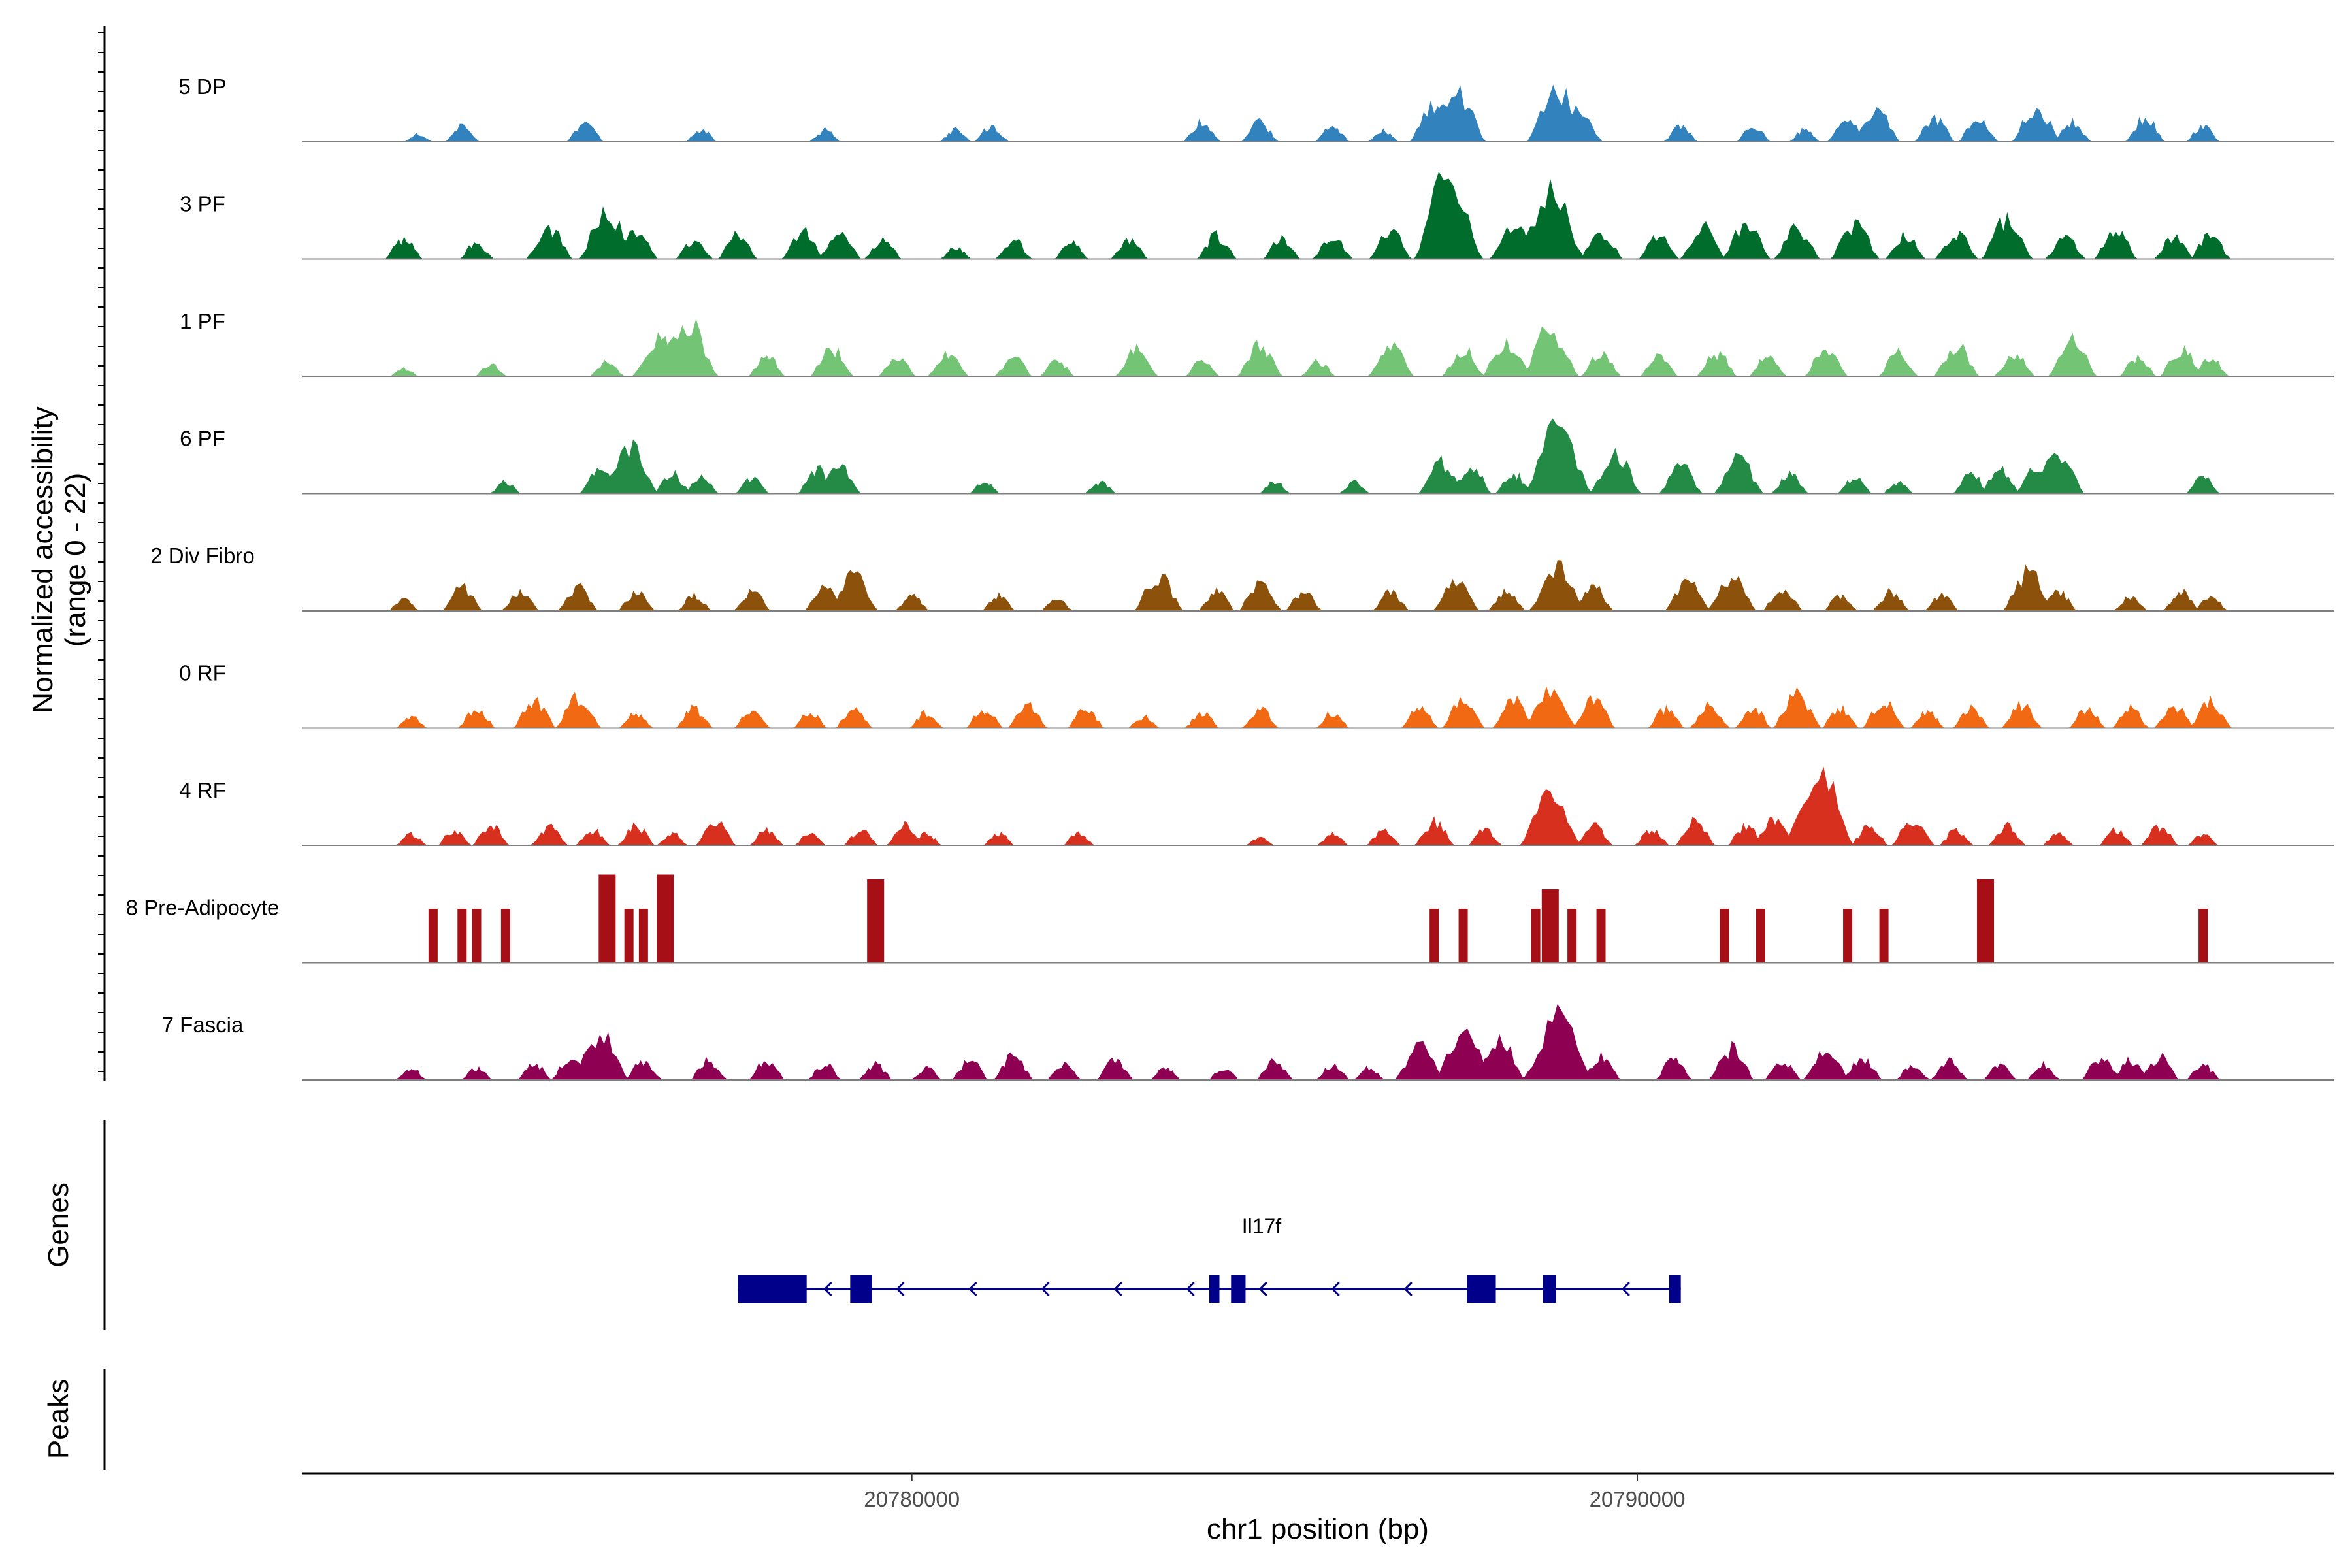  I want to click on track-0-rf: 0 RF, so click(1256, 695).